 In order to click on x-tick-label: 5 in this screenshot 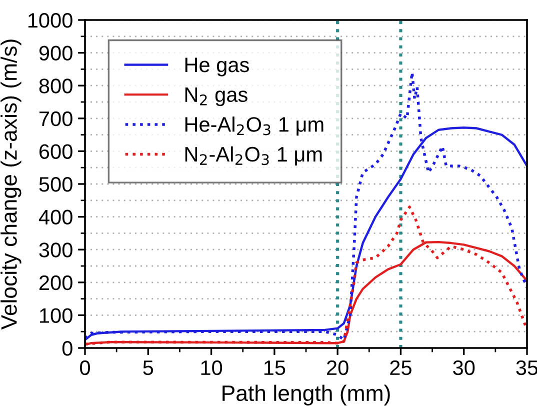, I will do `click(148, 368)`.